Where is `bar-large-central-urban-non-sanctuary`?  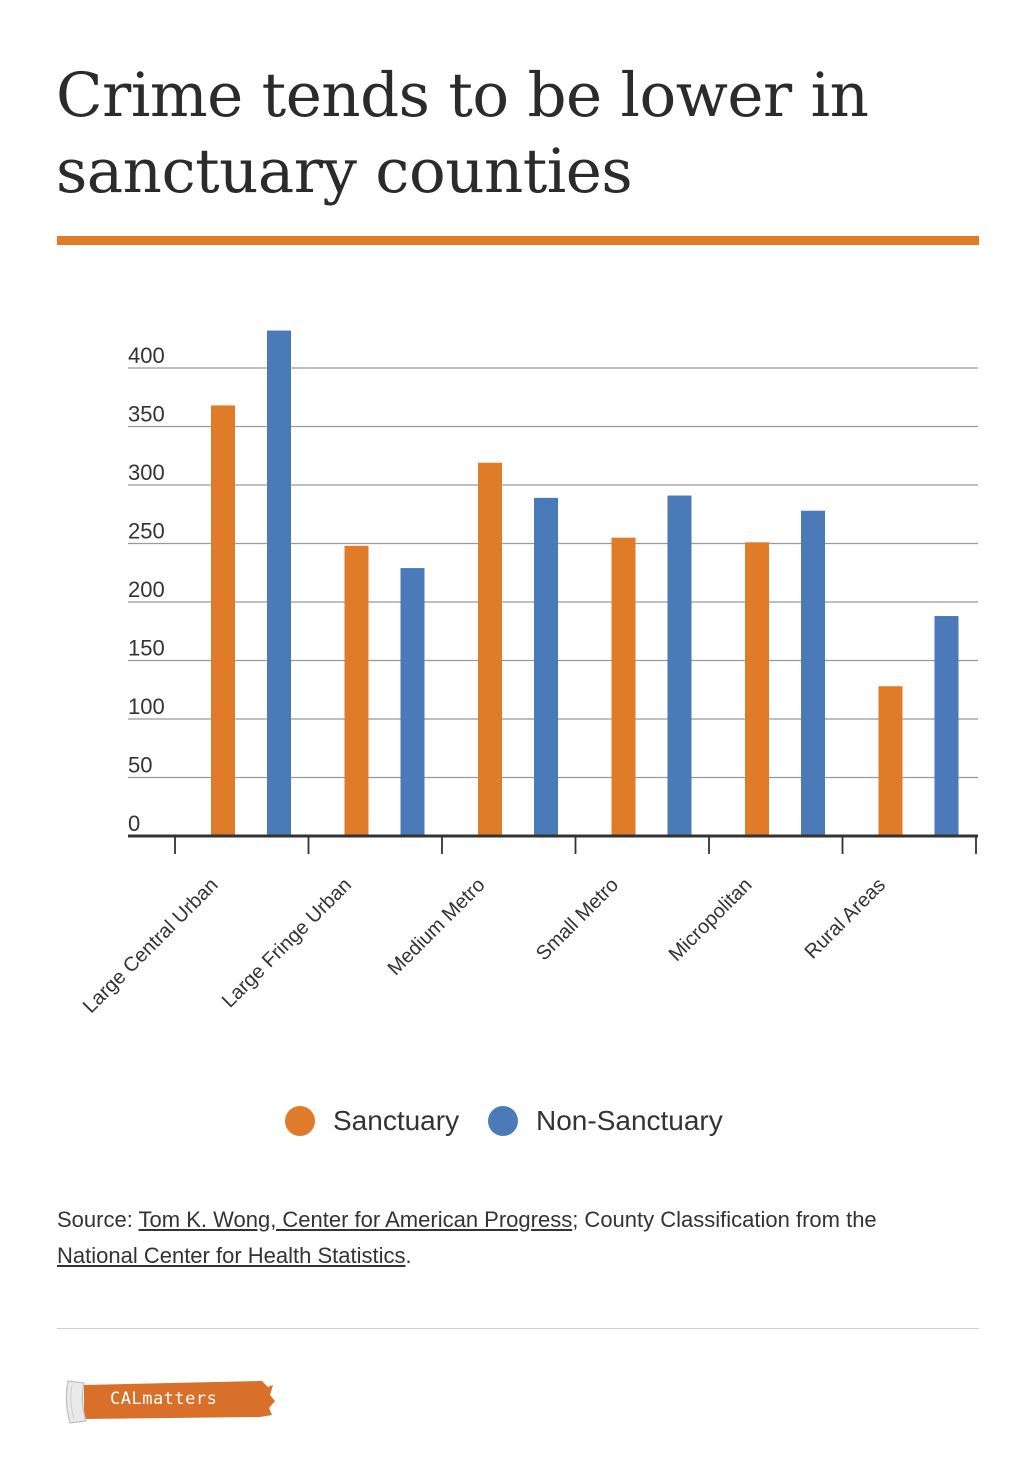 bar-large-central-urban-non-sanctuary is located at coordinates (279, 583).